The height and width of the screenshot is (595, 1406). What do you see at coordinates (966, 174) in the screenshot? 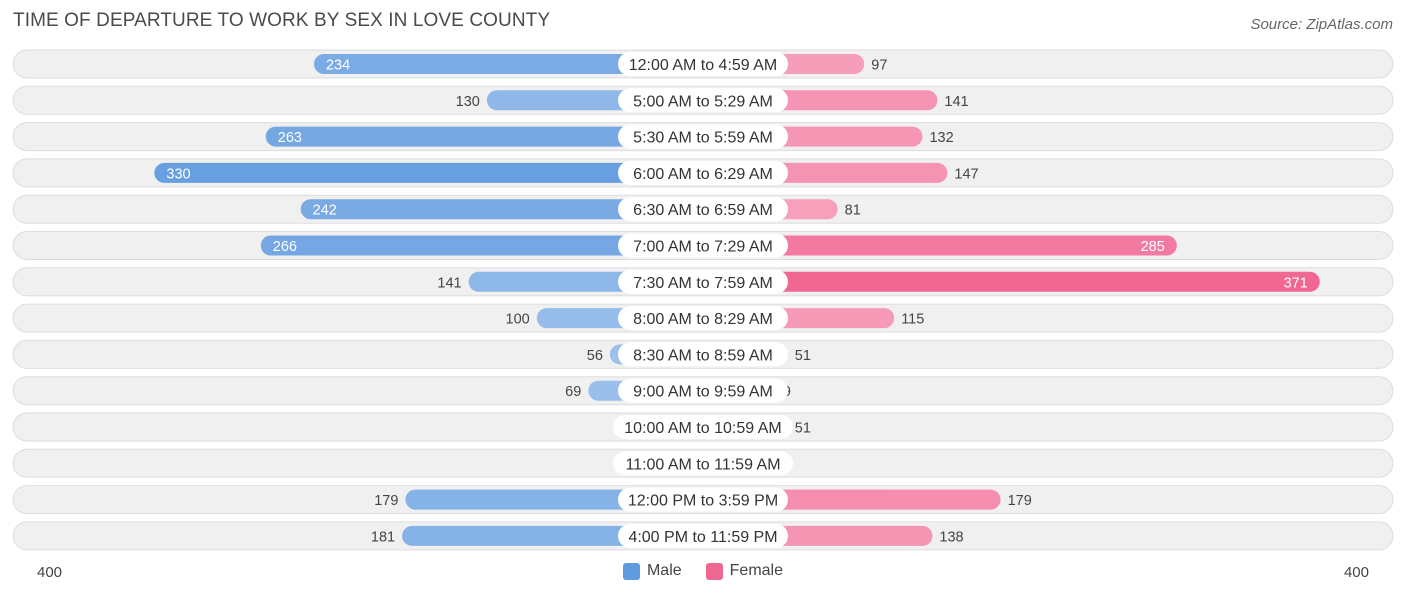
I see `value-label-female: 147` at bounding box center [966, 174].